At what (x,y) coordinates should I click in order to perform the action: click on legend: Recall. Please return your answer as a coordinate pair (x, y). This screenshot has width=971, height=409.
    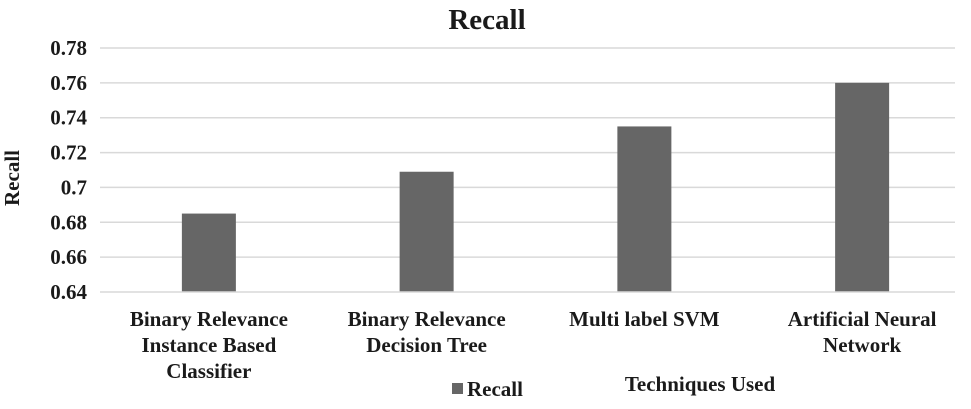
    Looking at the image, I should click on (487, 389).